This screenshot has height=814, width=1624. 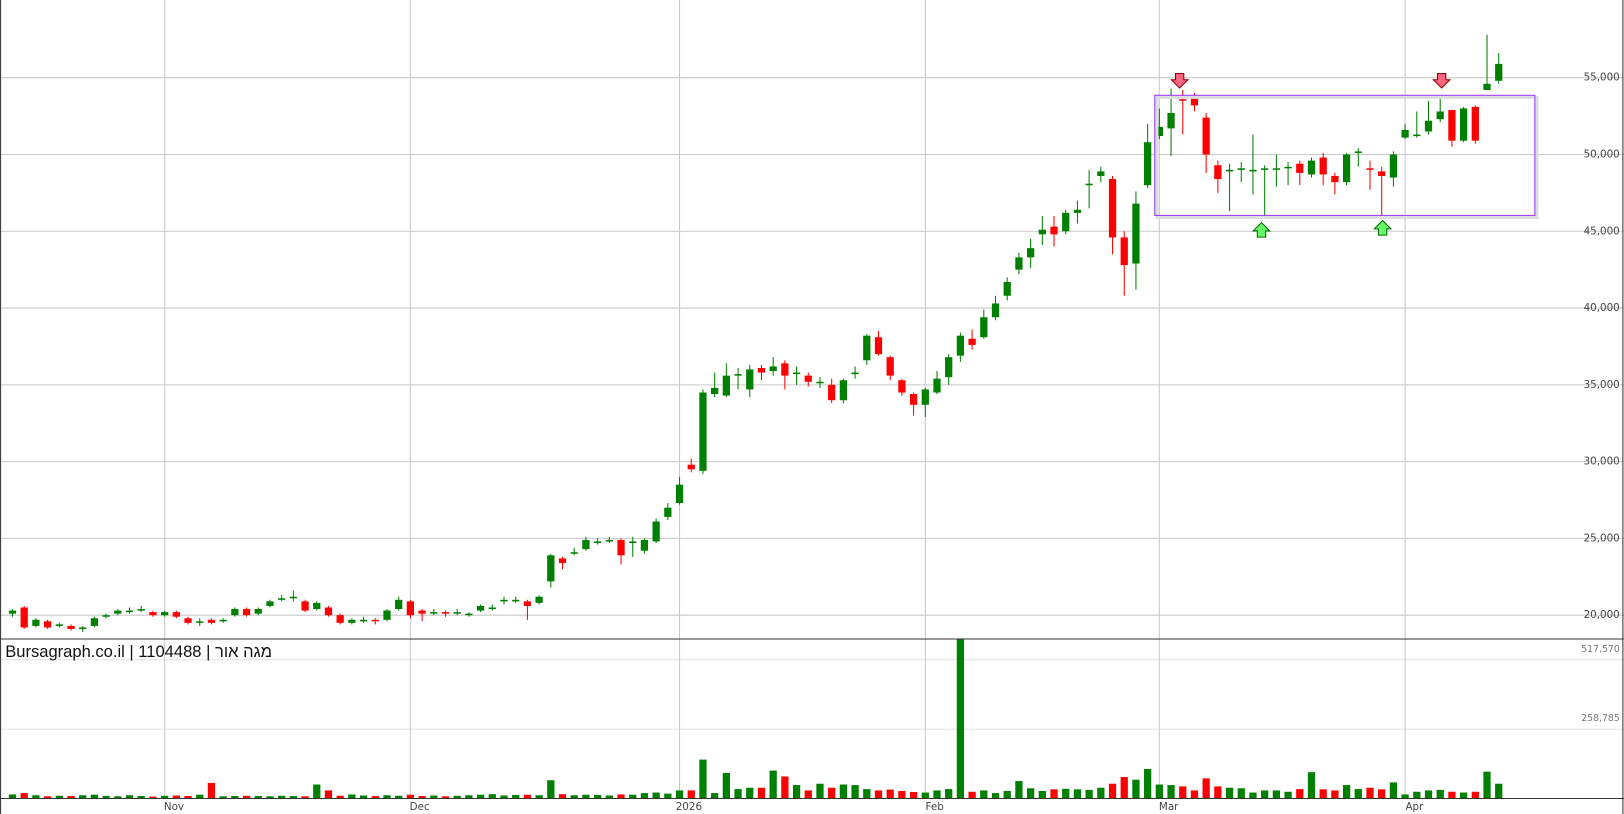 I want to click on x-tick-label: 2026, so click(x=689, y=807).